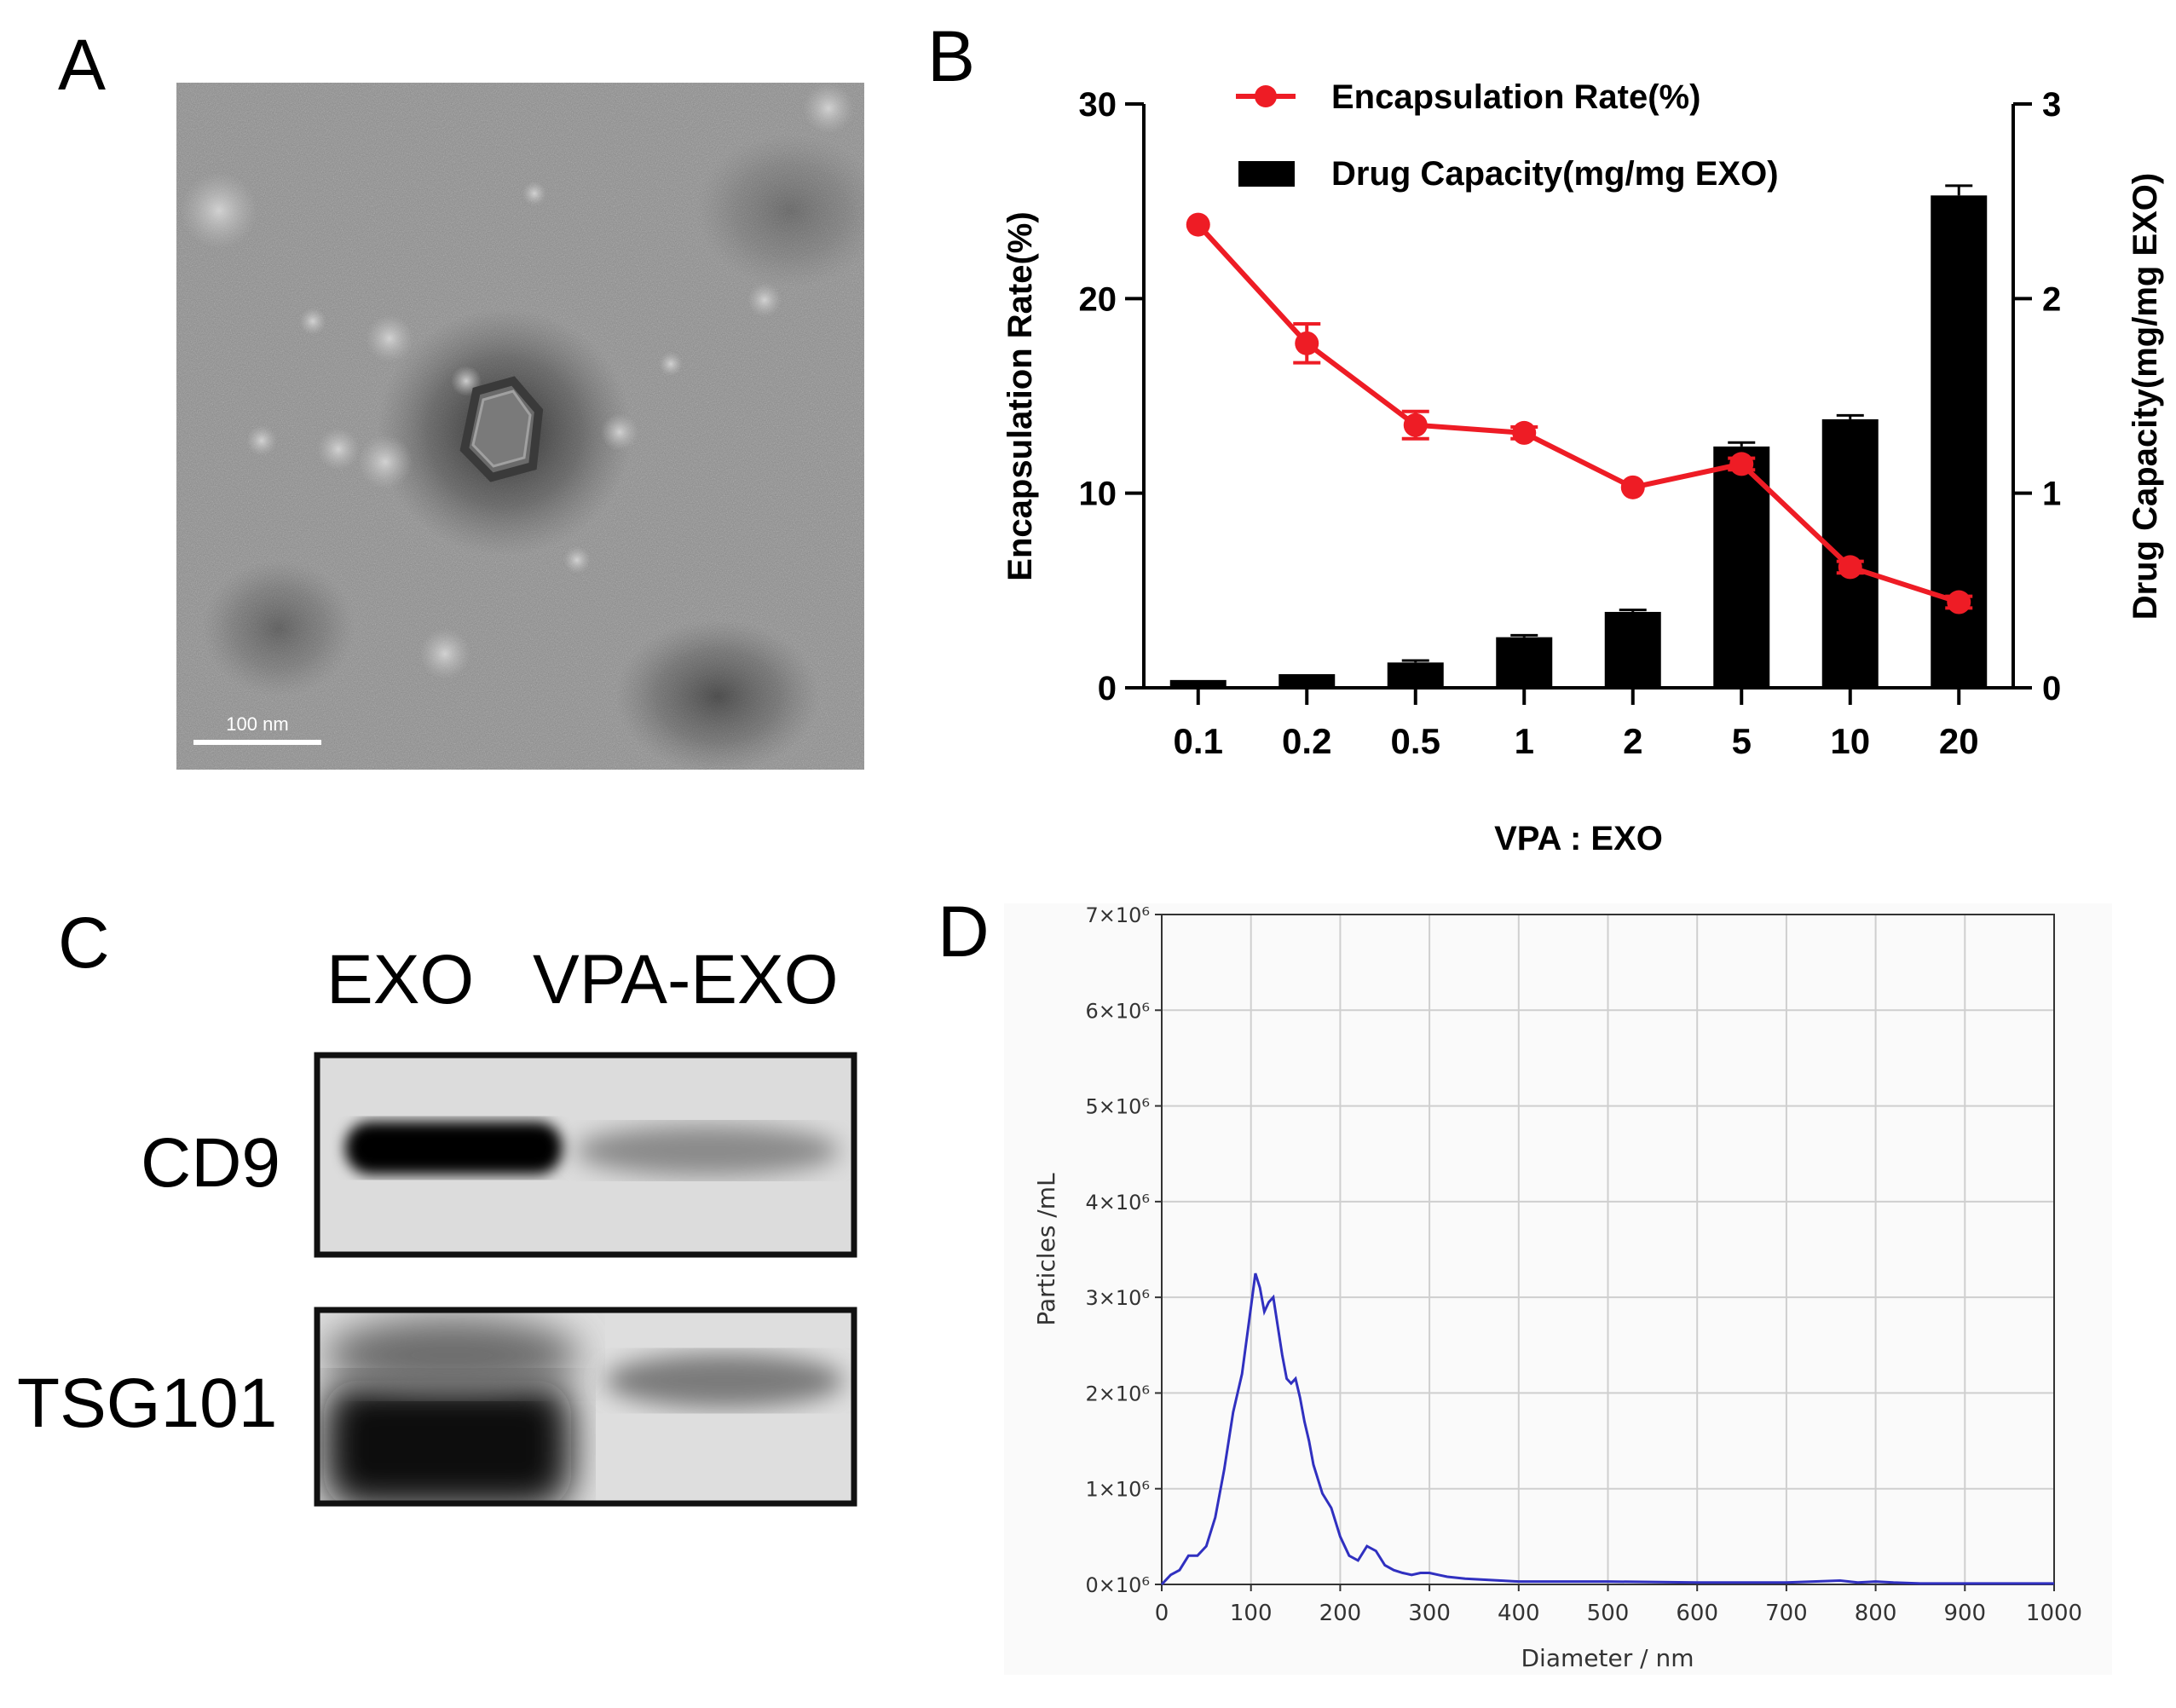 The width and height of the screenshot is (2176, 1708). I want to click on chart-d-xtick-label: 400, so click(1519, 1613).